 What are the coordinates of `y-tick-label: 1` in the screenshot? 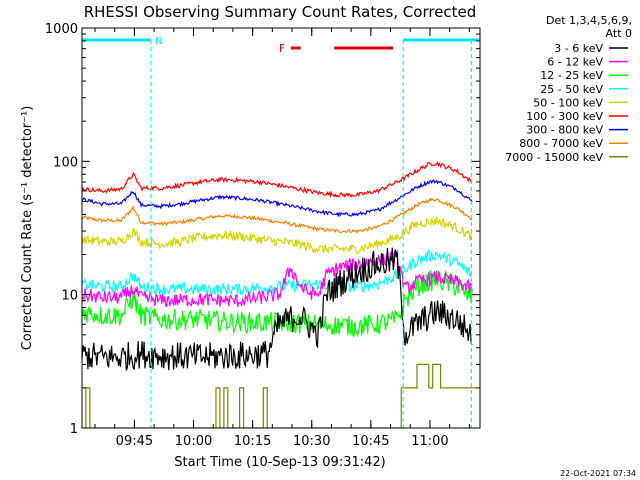 It's located at (74, 429).